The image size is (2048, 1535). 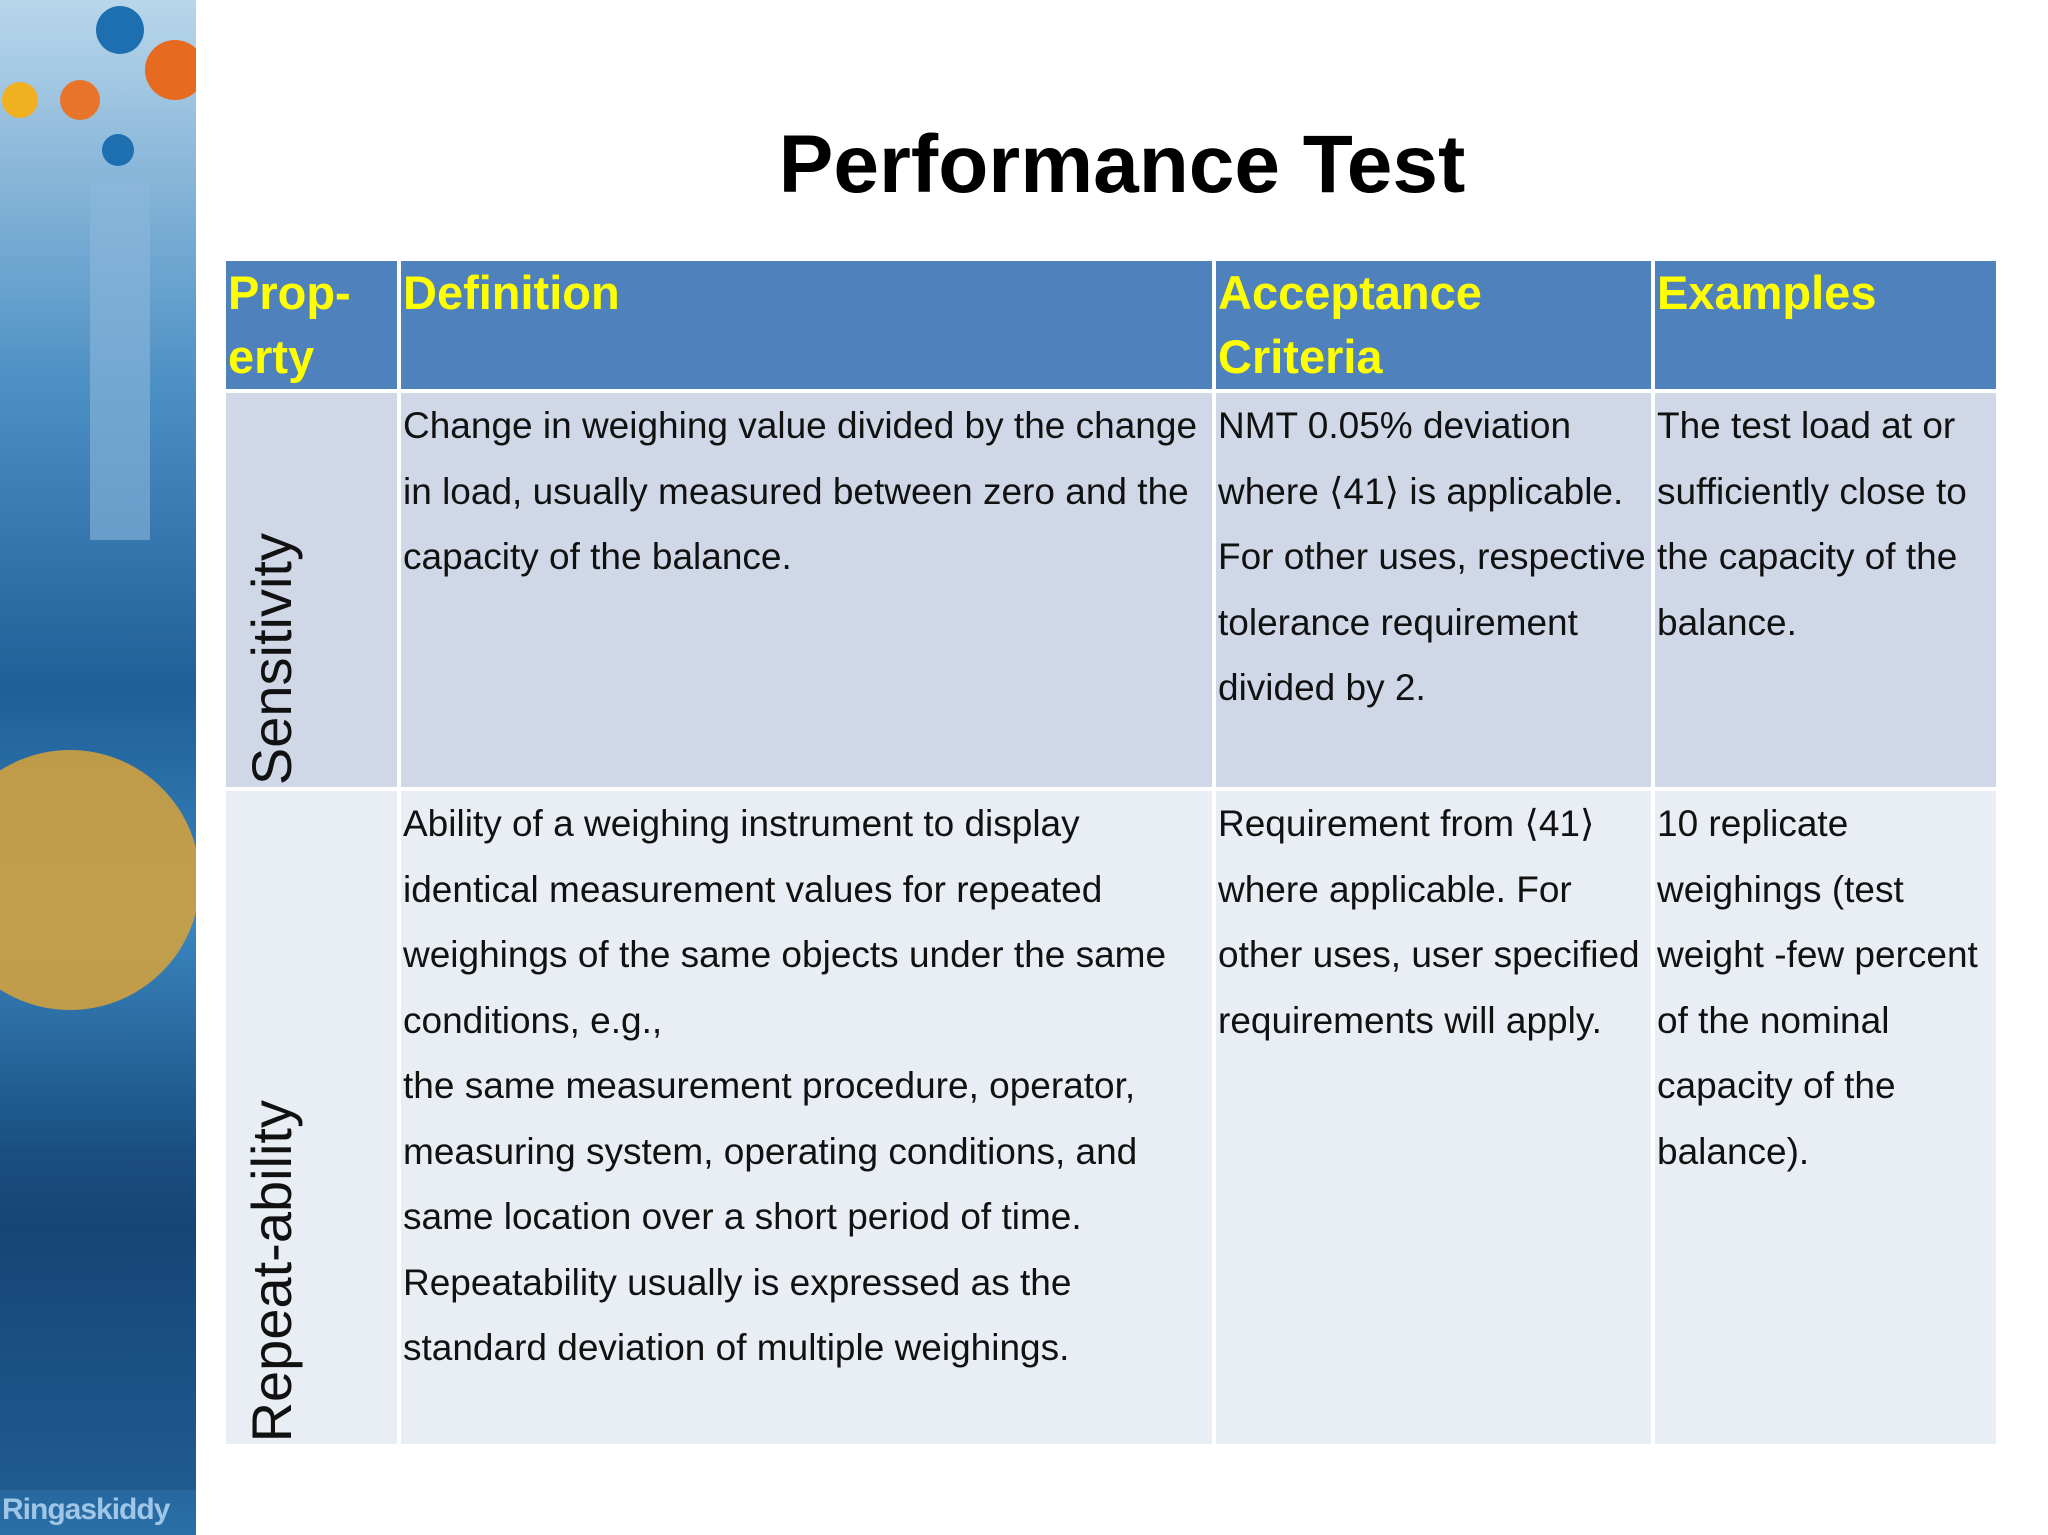 What do you see at coordinates (1433, 325) in the screenshot?
I see `header-cell: Acceptance Criteria` at bounding box center [1433, 325].